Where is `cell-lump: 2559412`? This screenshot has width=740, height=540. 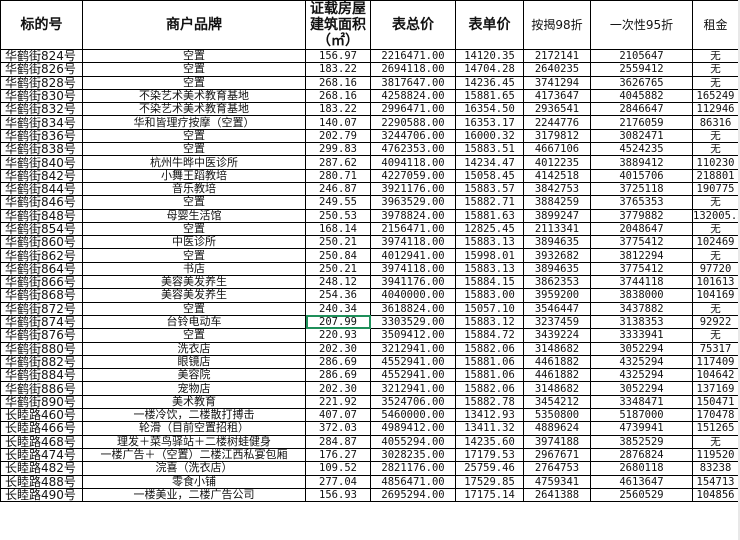
cell-lump: 2559412 is located at coordinates (641, 69).